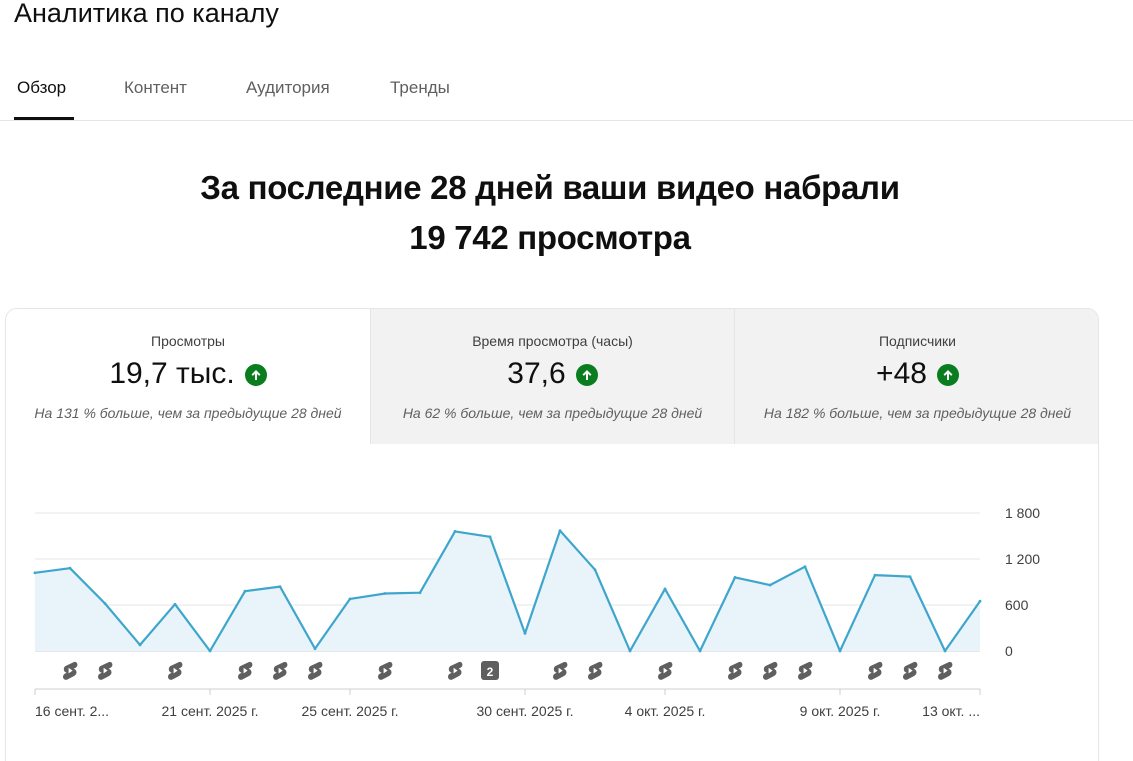 This screenshot has width=1133, height=761. What do you see at coordinates (1022, 513) in the screenshot?
I see `y-tick-label: 1 800` at bounding box center [1022, 513].